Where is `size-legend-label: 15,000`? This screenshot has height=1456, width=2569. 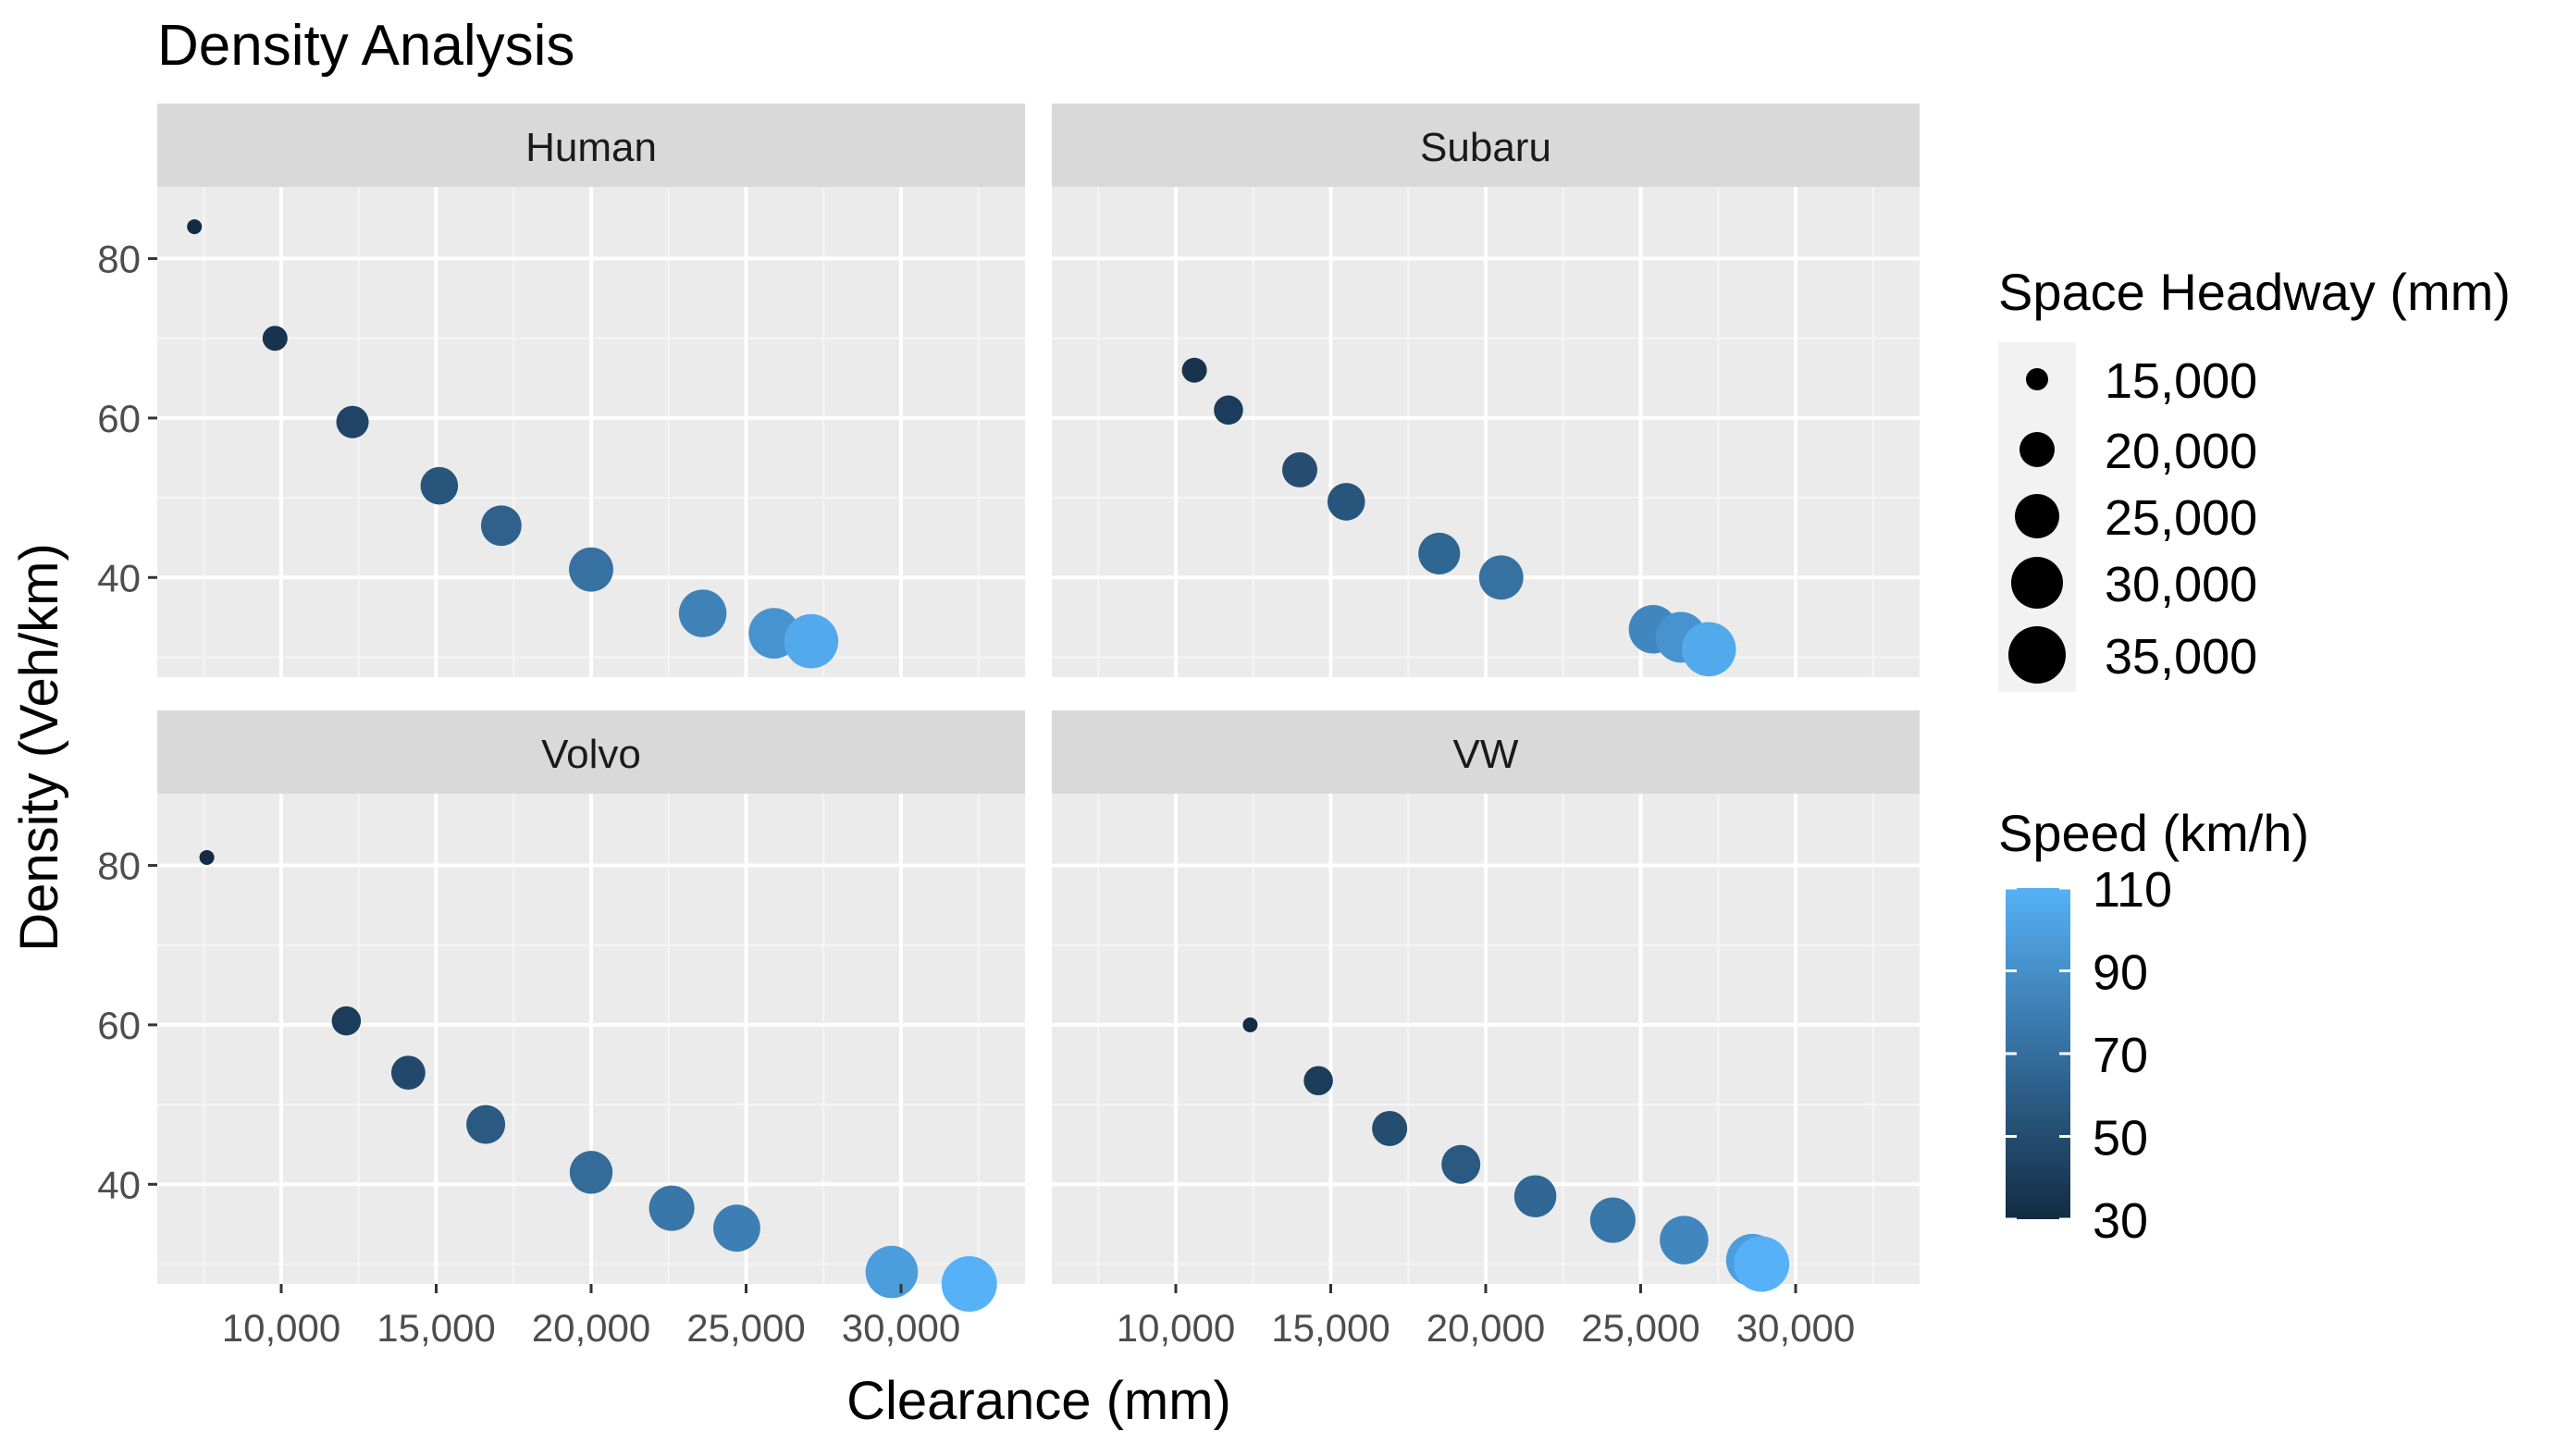
size-legend-label: 15,000 is located at coordinates (2181, 381).